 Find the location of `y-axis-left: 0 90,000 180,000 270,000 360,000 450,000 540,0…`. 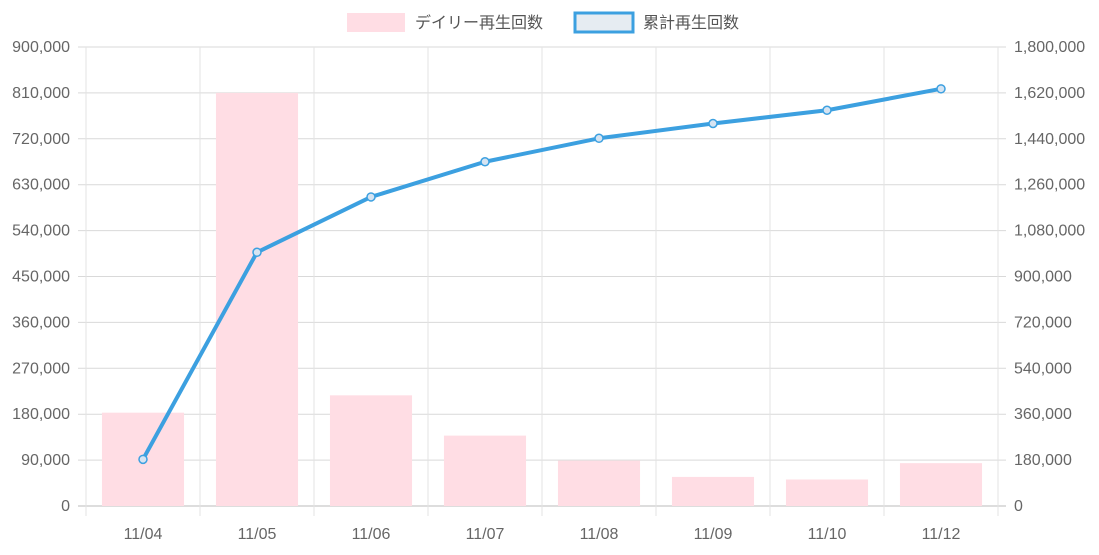

y-axis-left: 0 90,000 180,000 270,000 360,000 450,000 540,0… is located at coordinates (41, 277).